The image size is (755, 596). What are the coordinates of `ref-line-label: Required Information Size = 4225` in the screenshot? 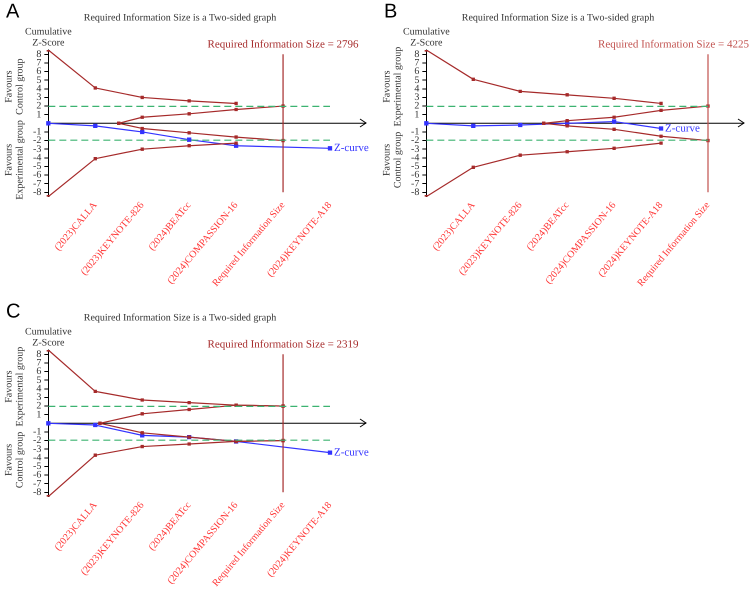 It's located at (674, 44).